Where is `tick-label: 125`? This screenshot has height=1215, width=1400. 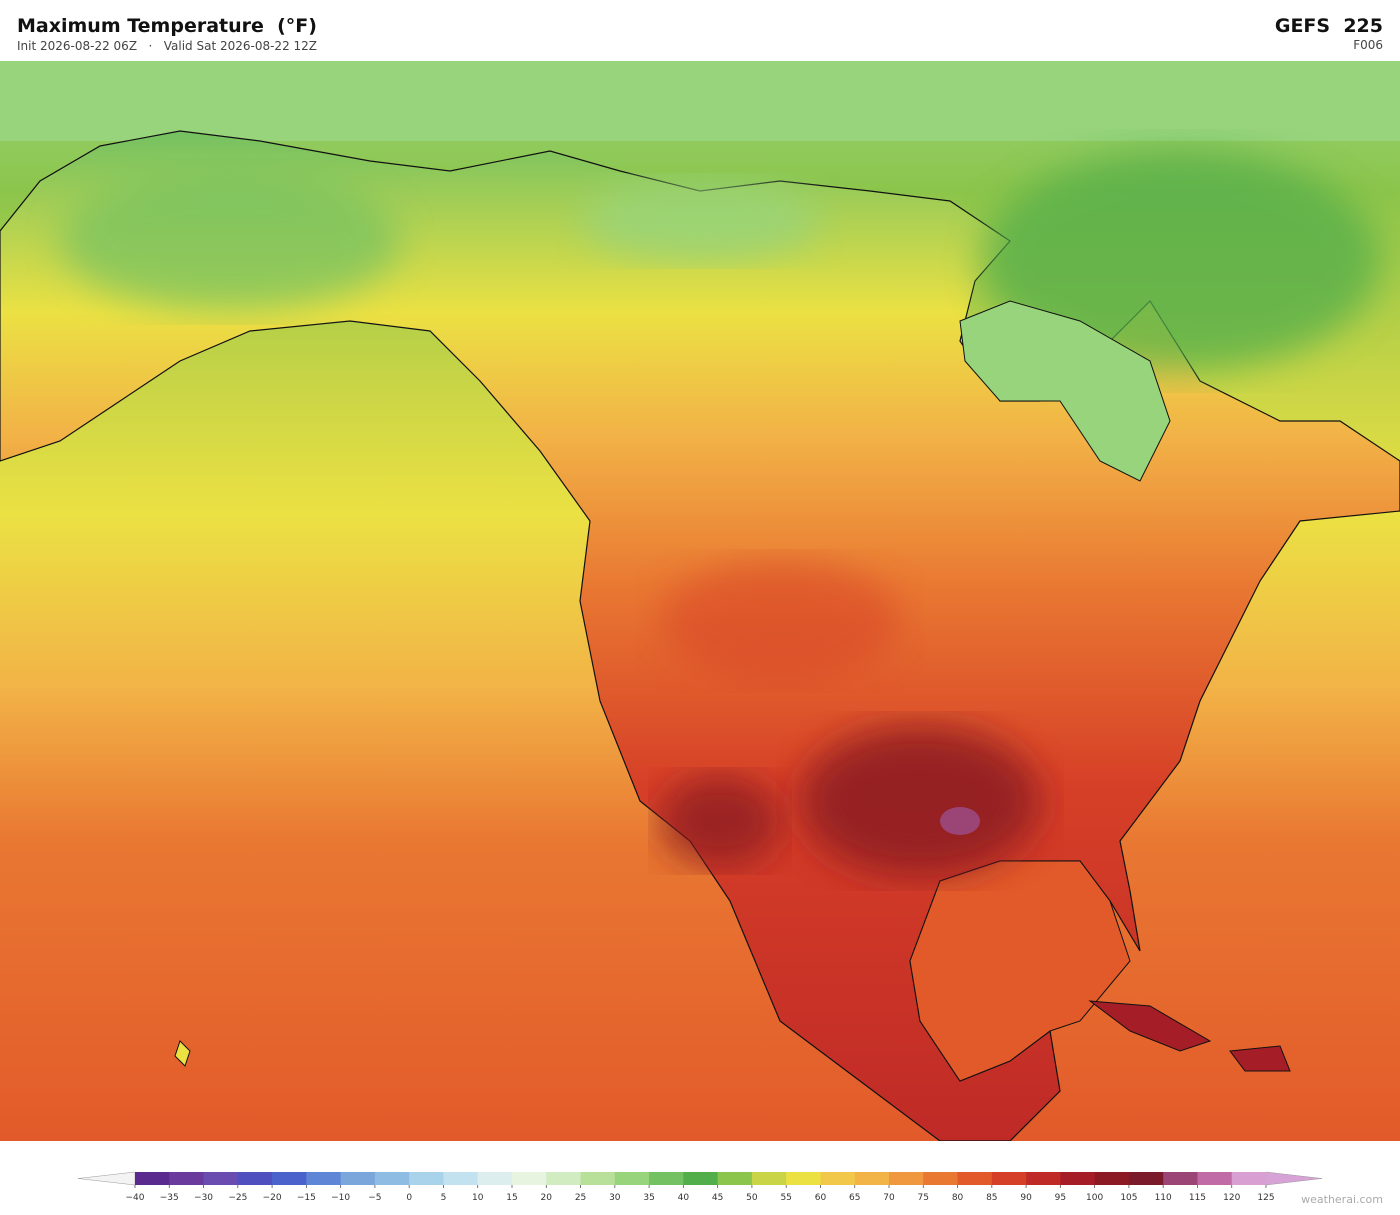
tick-label: 125 is located at coordinates (1265, 1198).